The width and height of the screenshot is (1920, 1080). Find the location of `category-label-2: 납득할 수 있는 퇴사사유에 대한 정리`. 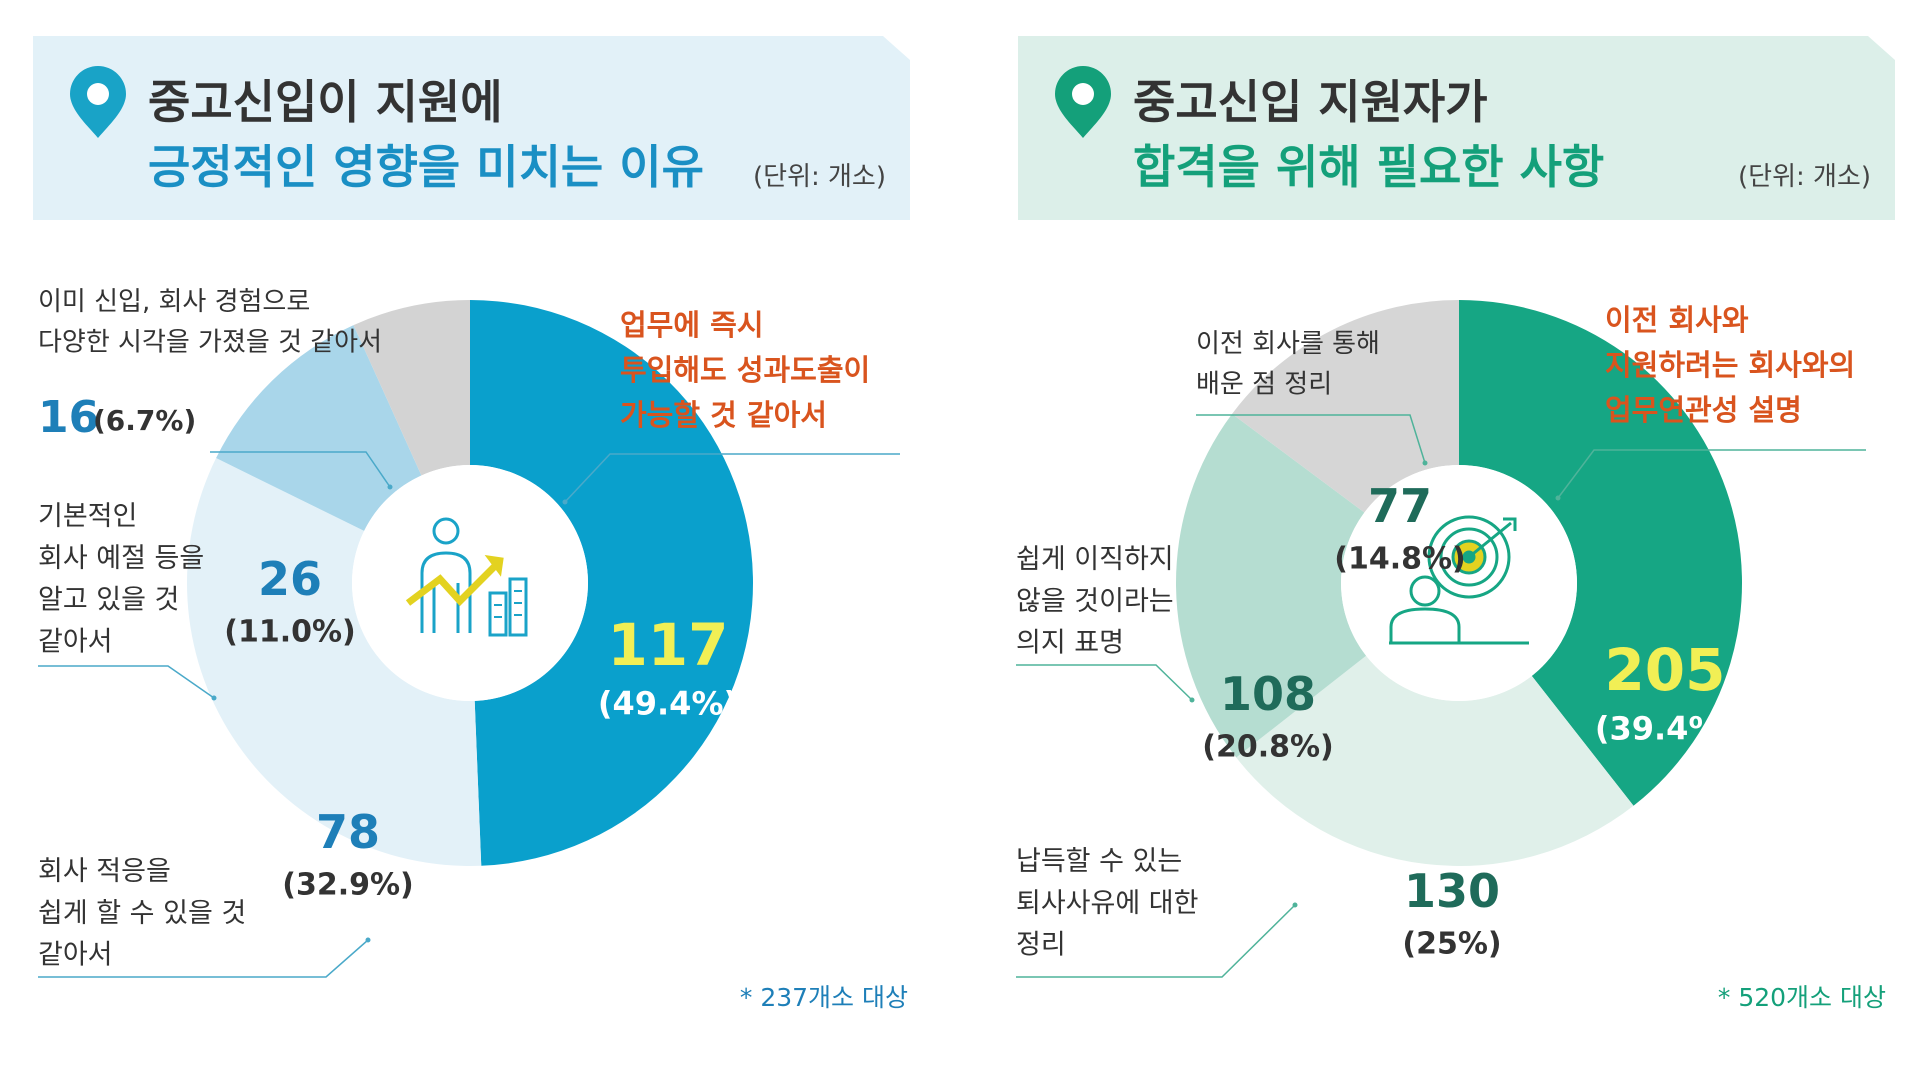

category-label-2: 납득할 수 있는 퇴사사유에 대한 정리 is located at coordinates (1107, 903).